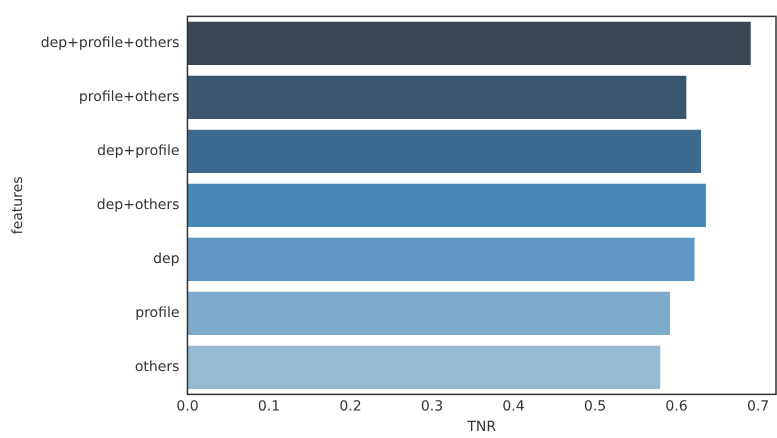  Describe the element at coordinates (129, 97) in the screenshot. I see `y-tick-label: profile+others` at that location.